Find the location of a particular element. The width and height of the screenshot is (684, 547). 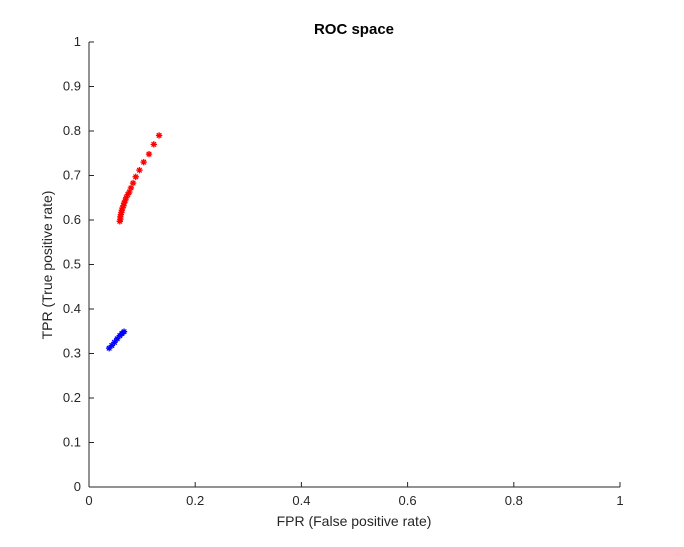

y-tick-label: 0.3 is located at coordinates (72, 353).